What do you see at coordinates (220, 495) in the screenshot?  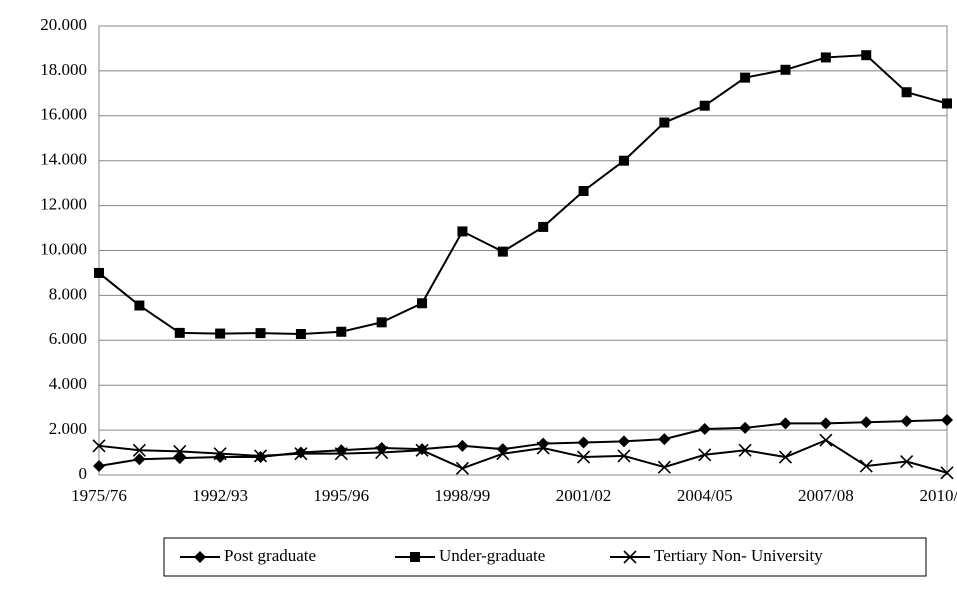 I see `x-tick-label: 1992/93` at bounding box center [220, 495].